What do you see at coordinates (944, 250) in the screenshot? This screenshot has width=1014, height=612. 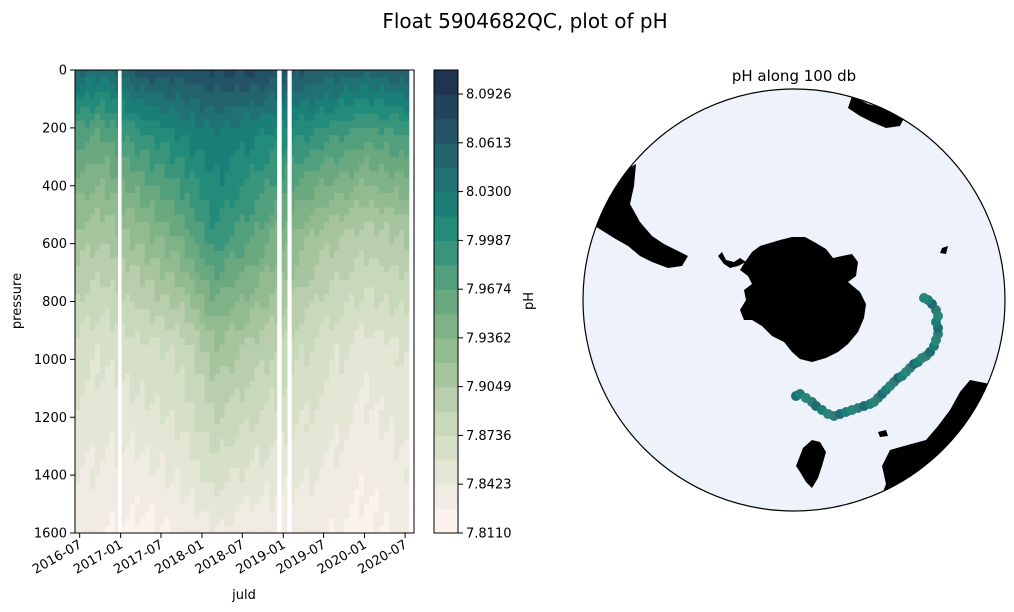 I see `kerguelen` at bounding box center [944, 250].